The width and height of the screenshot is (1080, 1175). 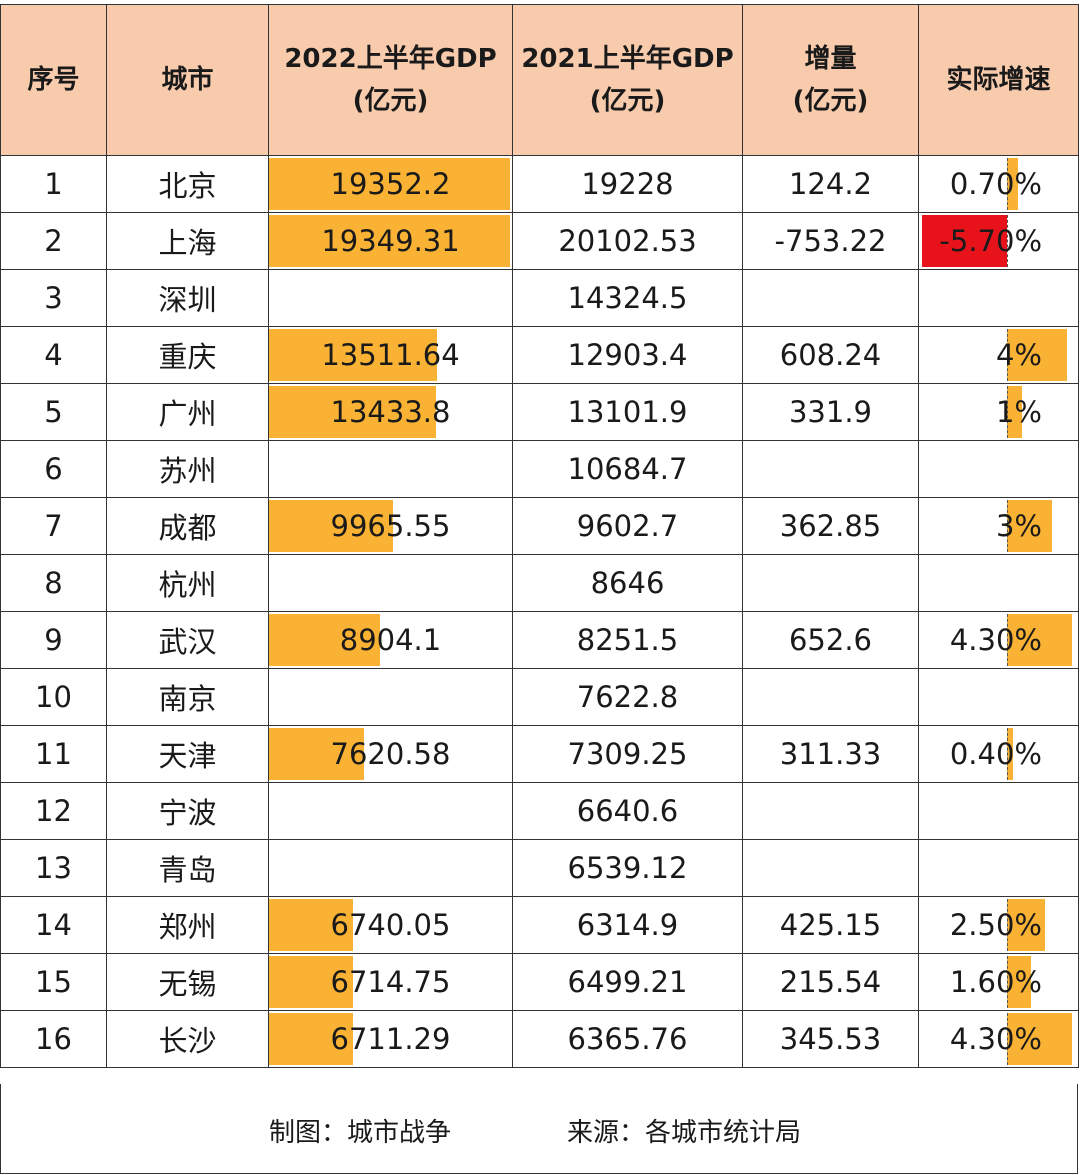 I want to click on header-gdp-2021-line: 2021上半年GDP, so click(x=627, y=59).